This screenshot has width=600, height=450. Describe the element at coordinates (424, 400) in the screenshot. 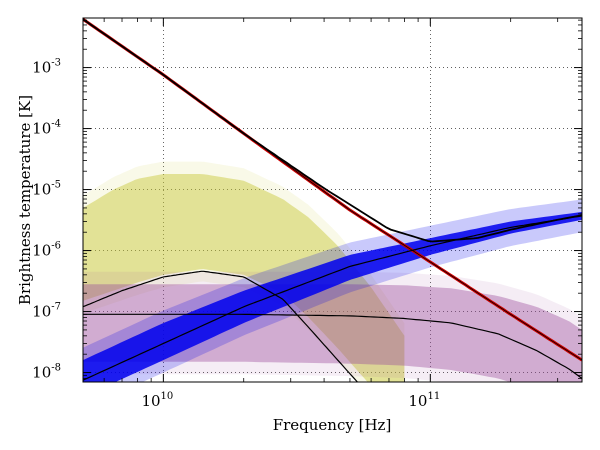

I see `x-tick-label: 1011` at that location.